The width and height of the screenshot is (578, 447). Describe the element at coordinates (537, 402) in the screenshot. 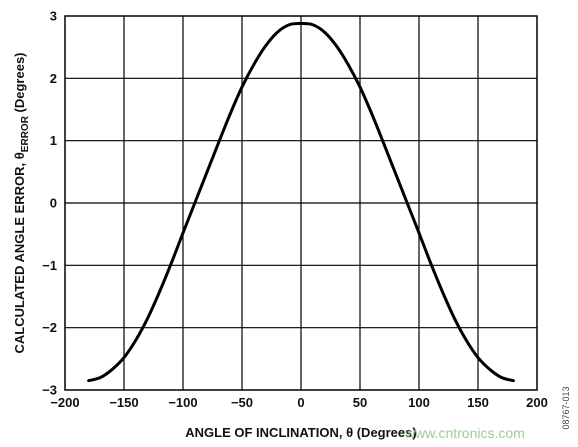

I see `x-tick-label: 200` at that location.